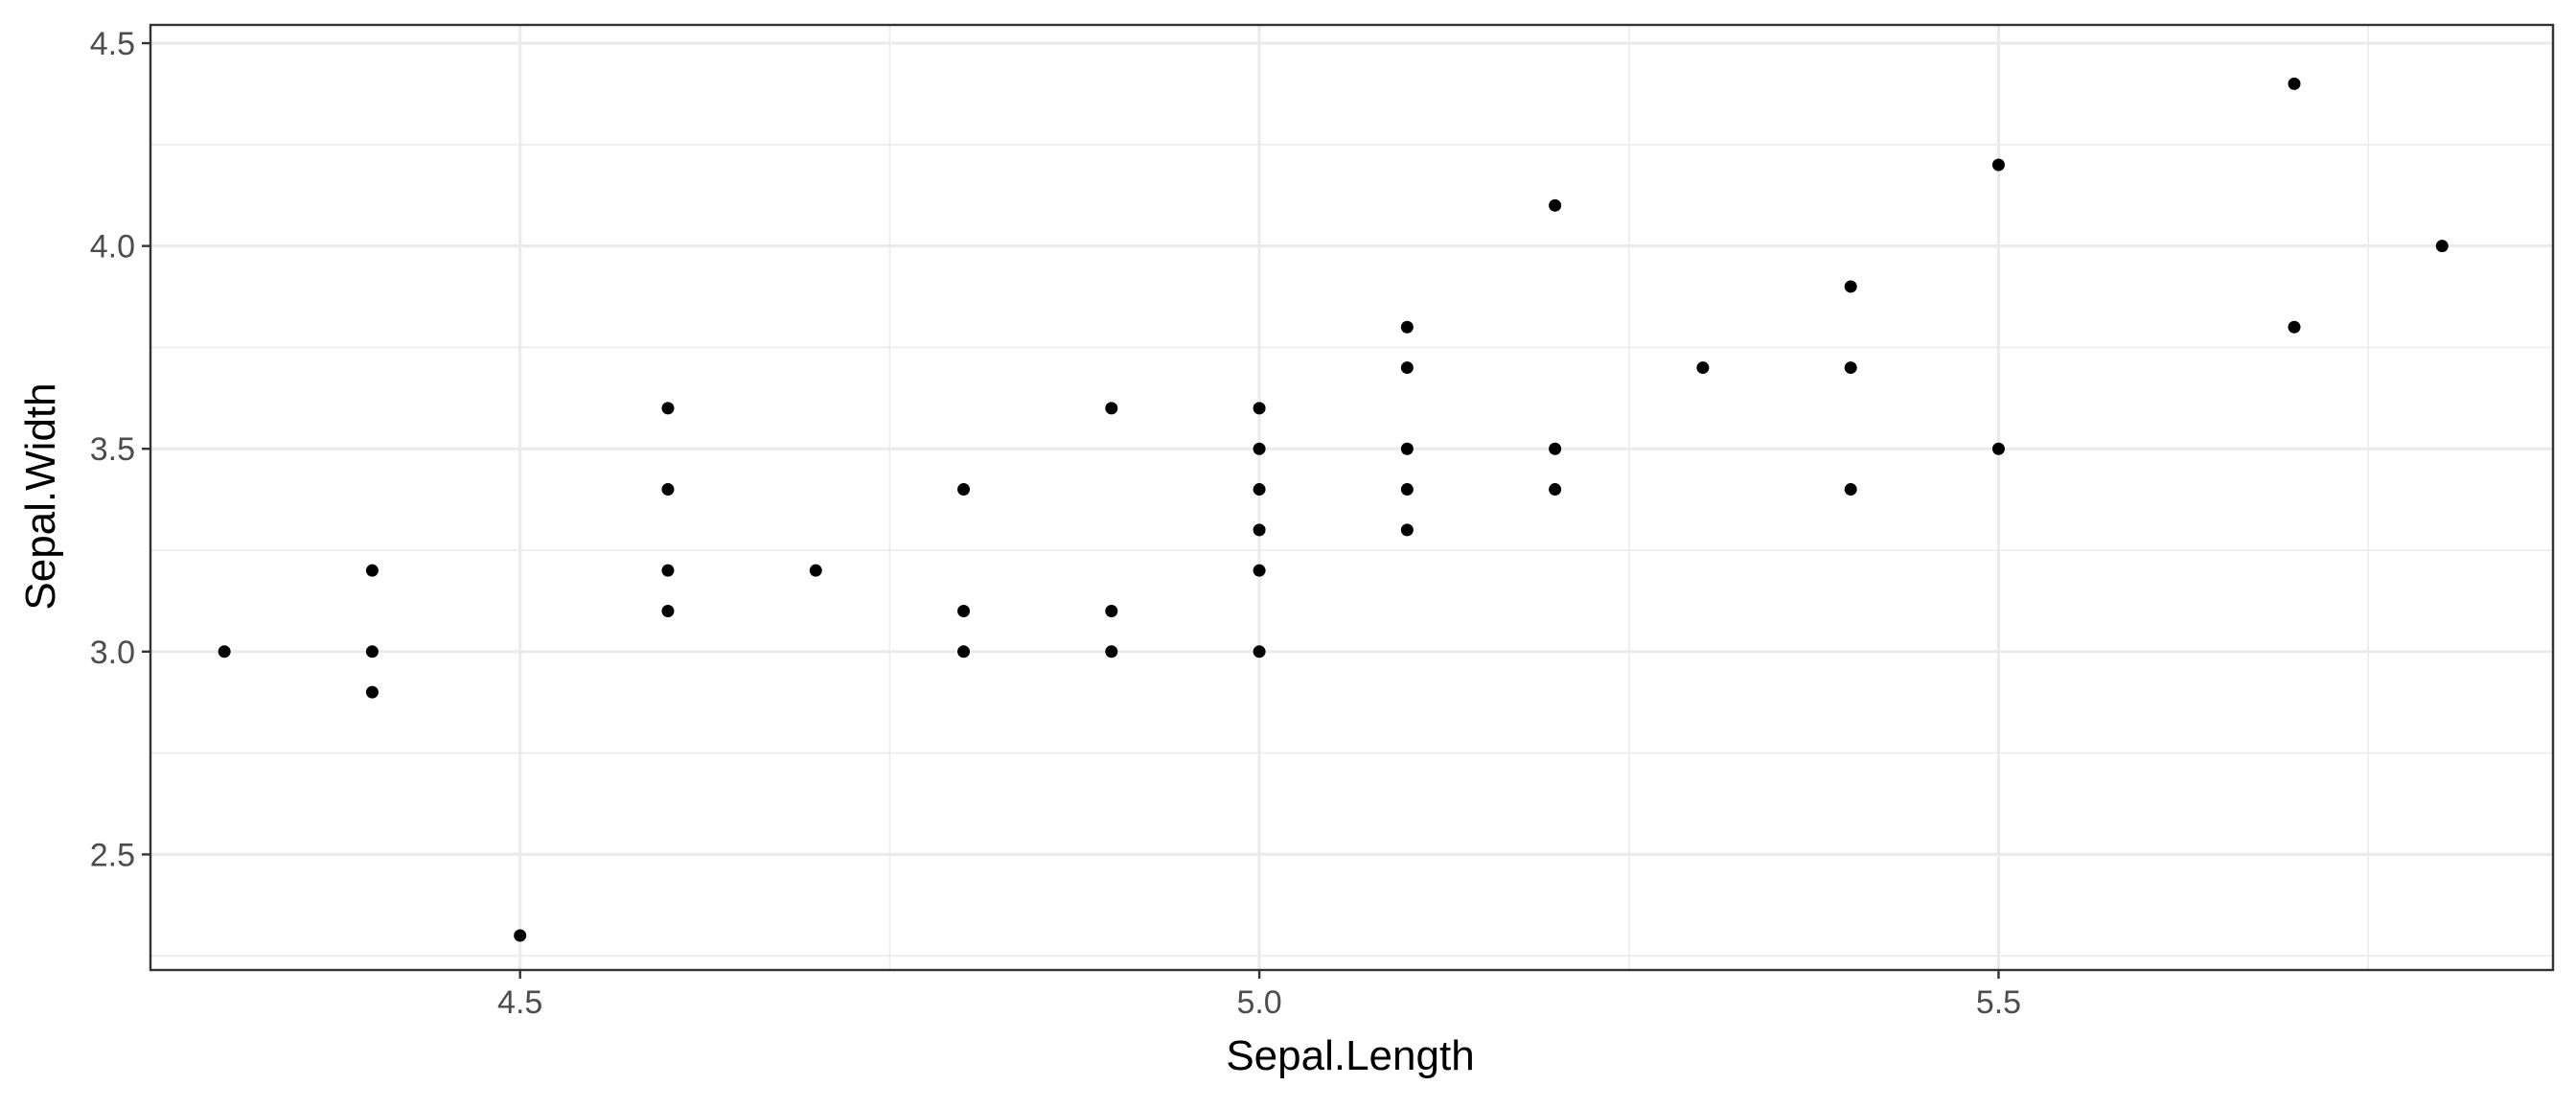  Describe the element at coordinates (112, 653) in the screenshot. I see `y-tick-label: 3.0` at that location.